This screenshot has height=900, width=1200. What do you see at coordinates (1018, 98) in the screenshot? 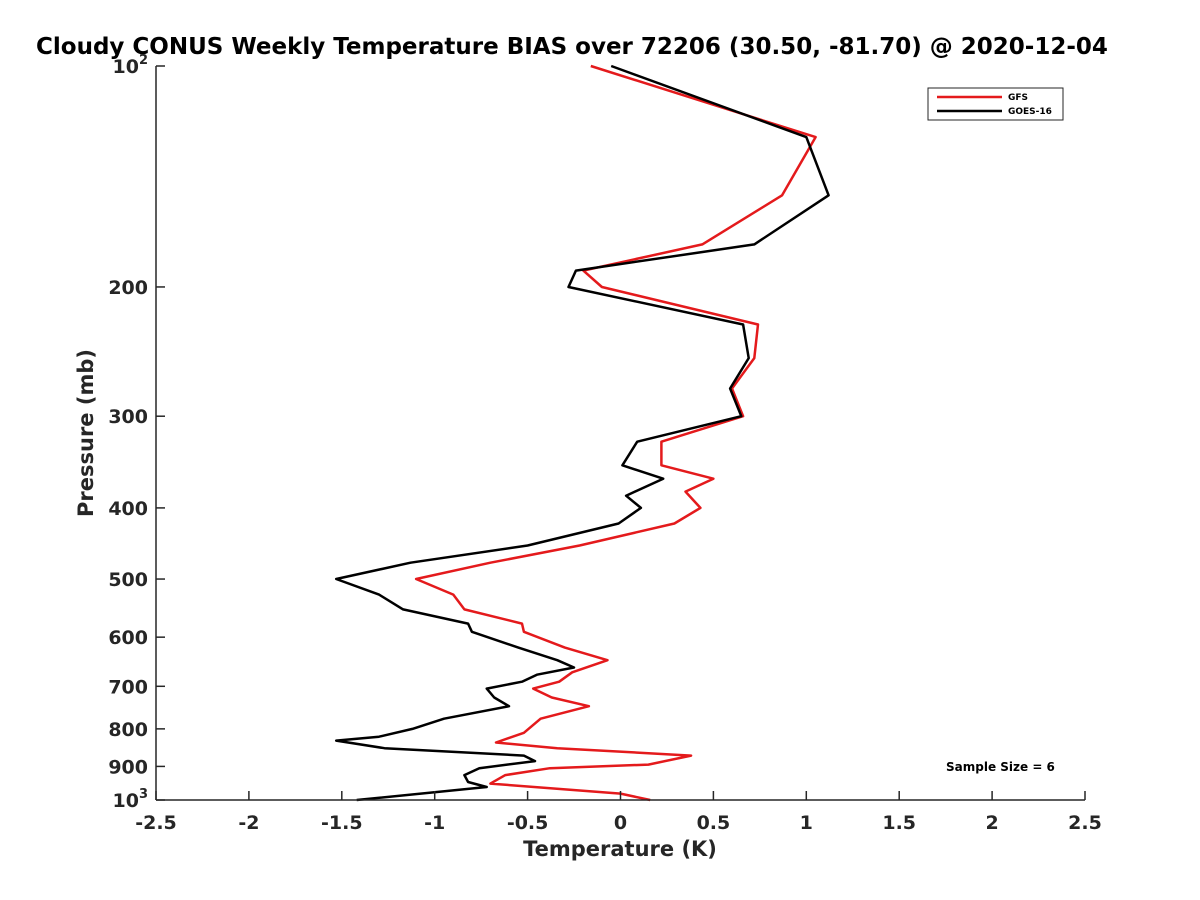
I see `legend-label-gfs: GFS` at bounding box center [1018, 98].